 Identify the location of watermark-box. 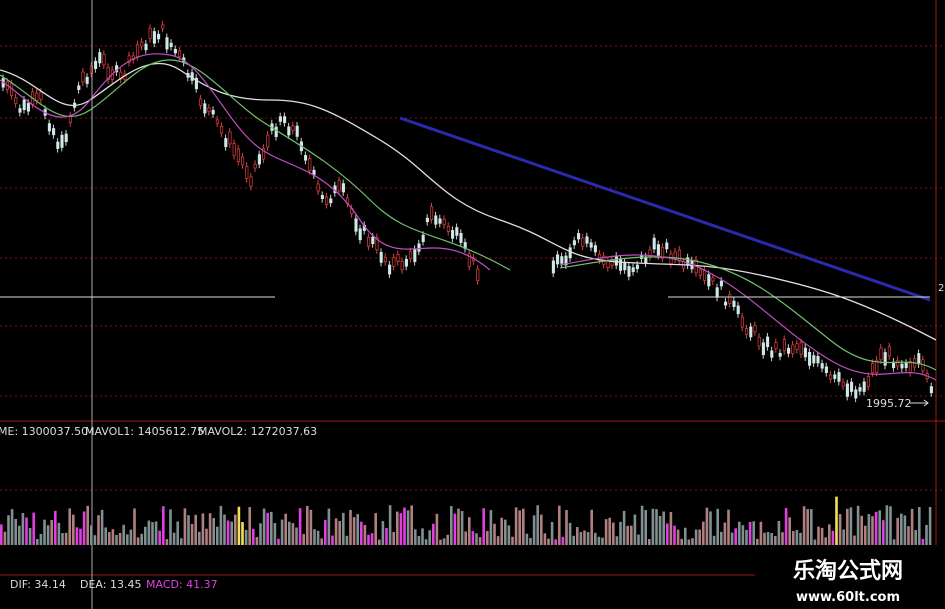
(850, 577).